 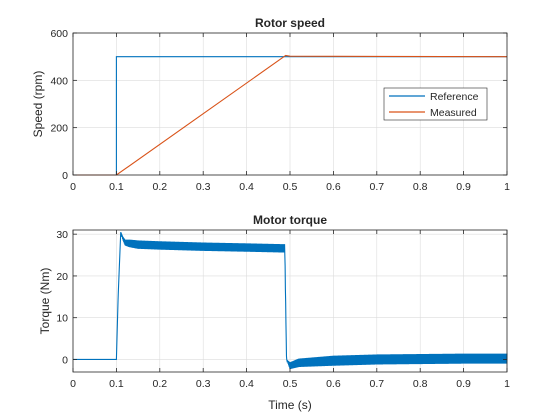 What do you see at coordinates (290, 405) in the screenshot?
I see `x-axis-label: Time (s)` at bounding box center [290, 405].